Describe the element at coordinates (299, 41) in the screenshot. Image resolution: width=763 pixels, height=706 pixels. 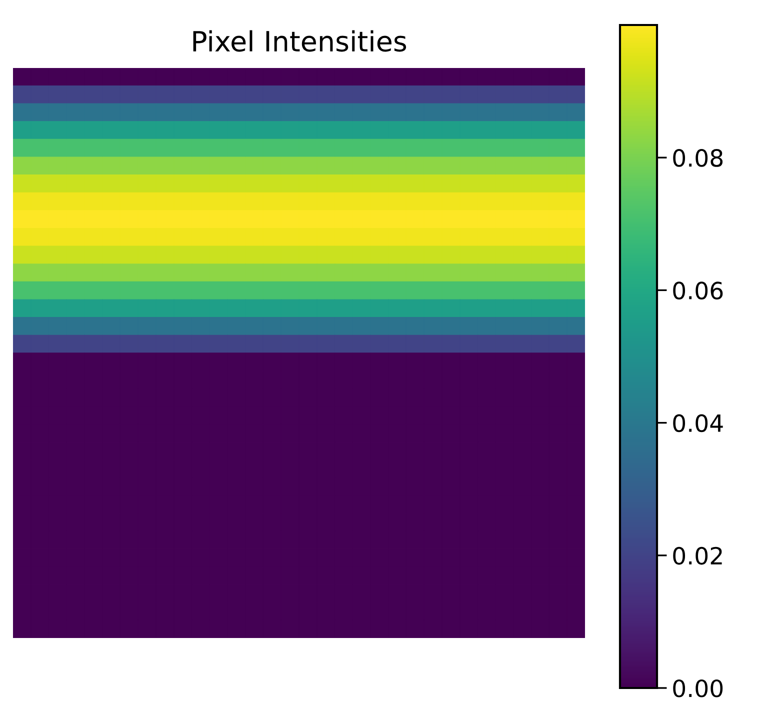
I see `chart-title: Pixel Intensities` at that location.